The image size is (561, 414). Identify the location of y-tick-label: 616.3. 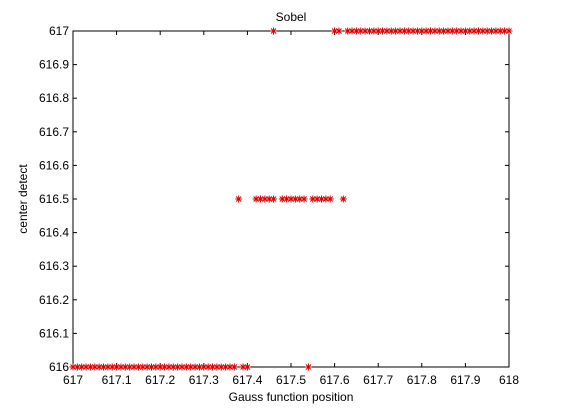
(54, 266).